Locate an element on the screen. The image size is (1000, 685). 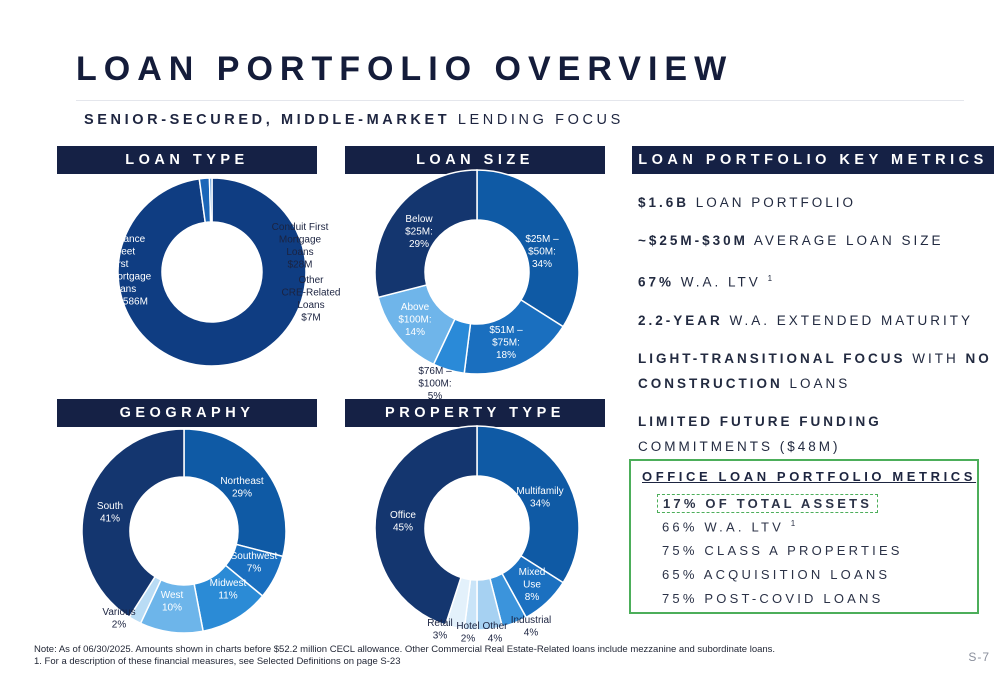
metric-label: COMMITMENTS ($48M) is located at coordinates (739, 446).